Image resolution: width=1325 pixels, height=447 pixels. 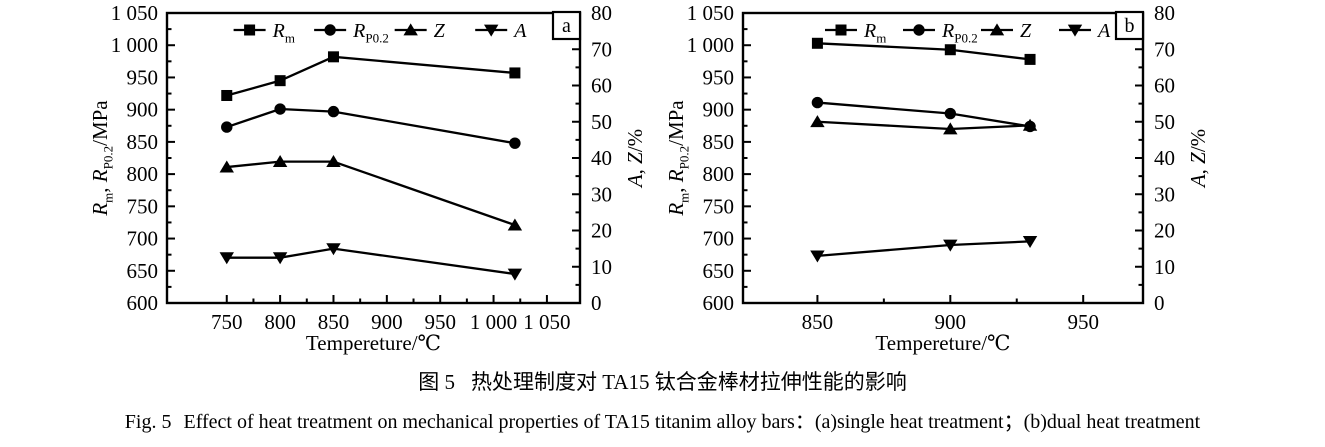 I want to click on y-left-tick-label: 600, so click(x=719, y=303).